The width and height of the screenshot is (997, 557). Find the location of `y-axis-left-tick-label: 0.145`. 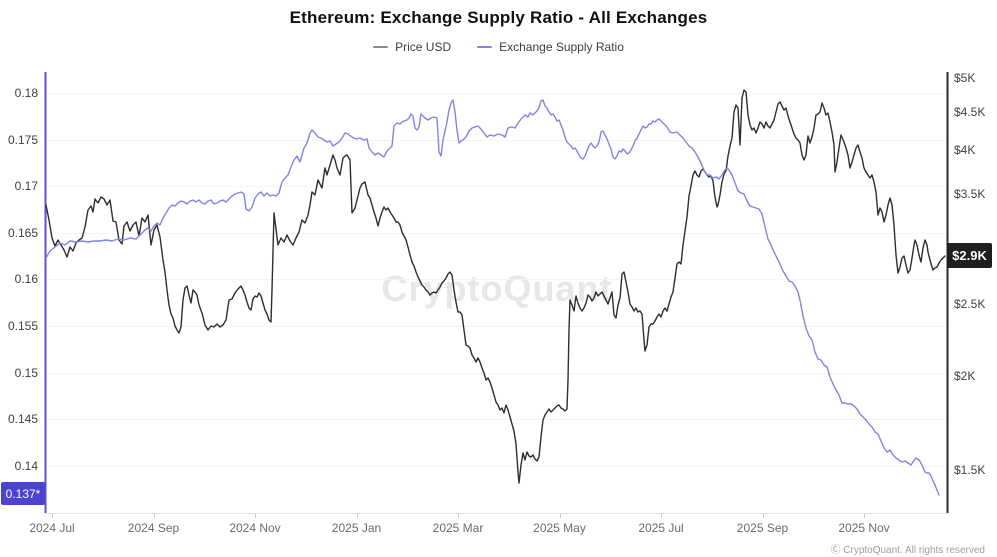

y-axis-left-tick-label: 0.145 is located at coordinates (22, 419).